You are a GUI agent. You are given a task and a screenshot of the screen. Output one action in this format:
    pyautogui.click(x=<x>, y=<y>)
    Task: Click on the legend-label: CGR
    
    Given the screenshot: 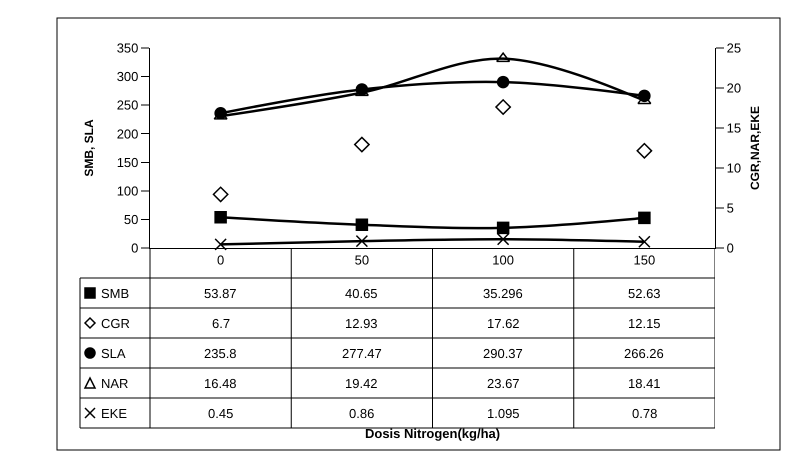 What is the action you would take?
    pyautogui.click(x=115, y=323)
    